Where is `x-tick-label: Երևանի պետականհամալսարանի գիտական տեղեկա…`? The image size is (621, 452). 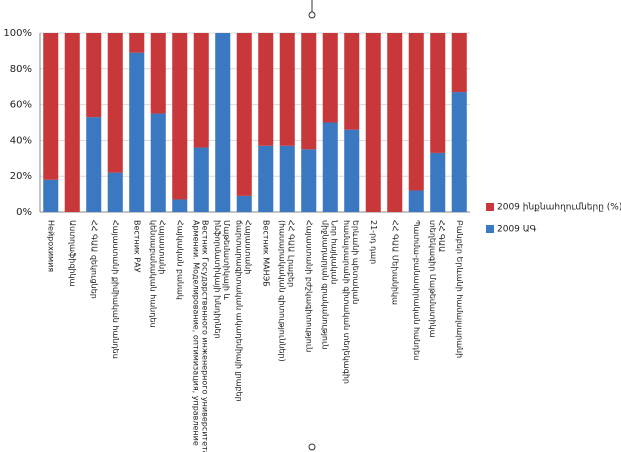 x-tick-label: Երևանի պետականհամալսարանի գիտական տեղեկա… is located at coordinates (351, 302).